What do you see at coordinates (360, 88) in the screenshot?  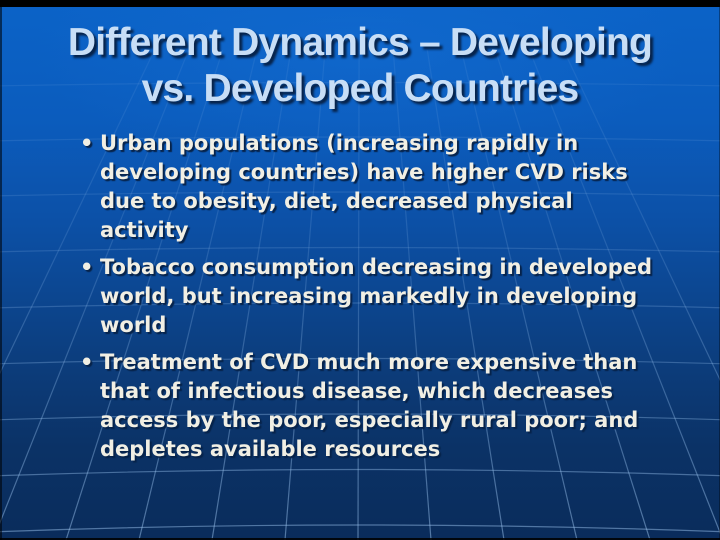 I see `title-line-2: vs. Developed Countries` at bounding box center [360, 88].